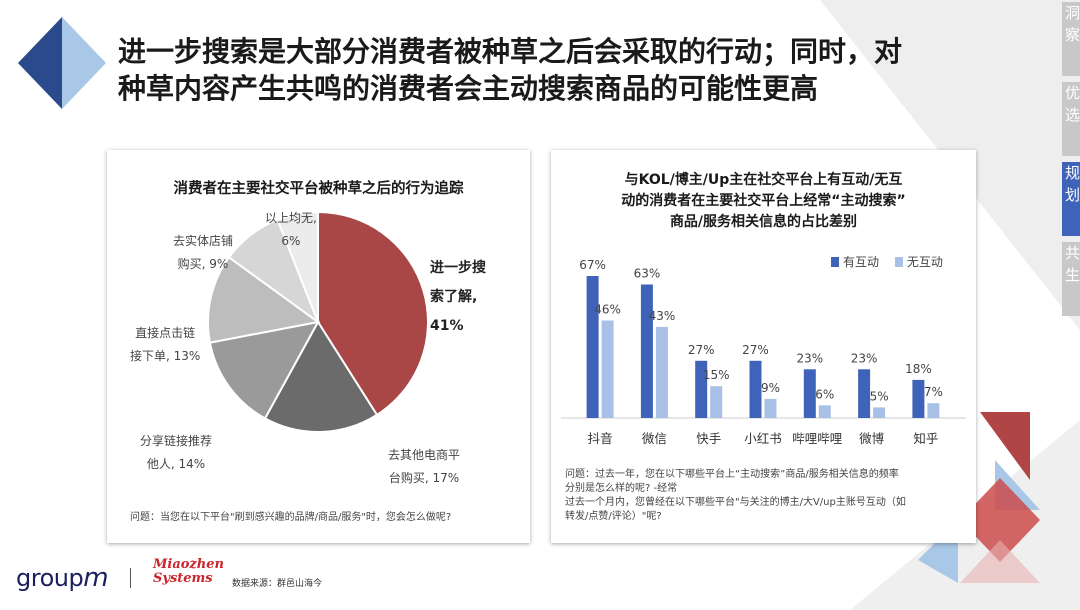 This screenshot has height=610, width=1080. I want to click on slice-label-line: 分享链接推荐, so click(176, 441).